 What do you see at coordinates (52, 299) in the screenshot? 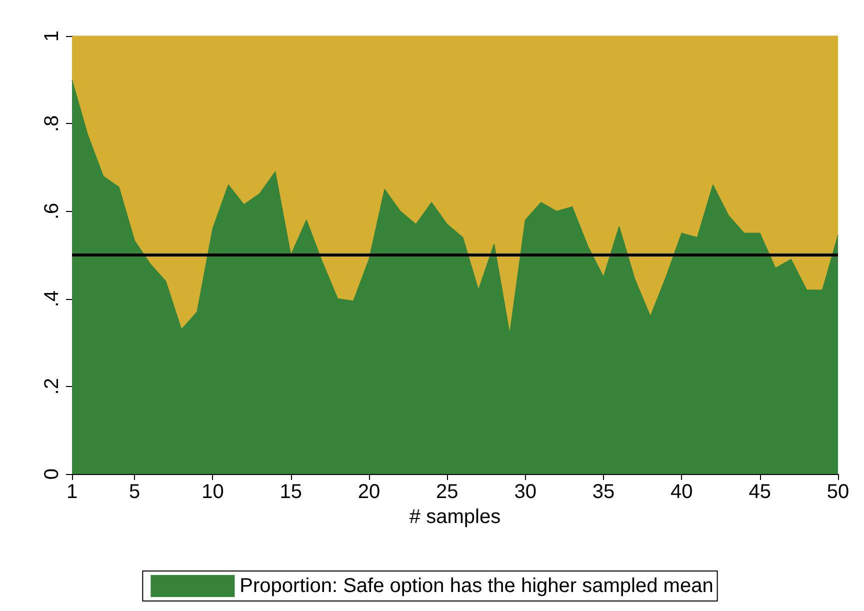
I see `y-tick-label: .4` at bounding box center [52, 299].